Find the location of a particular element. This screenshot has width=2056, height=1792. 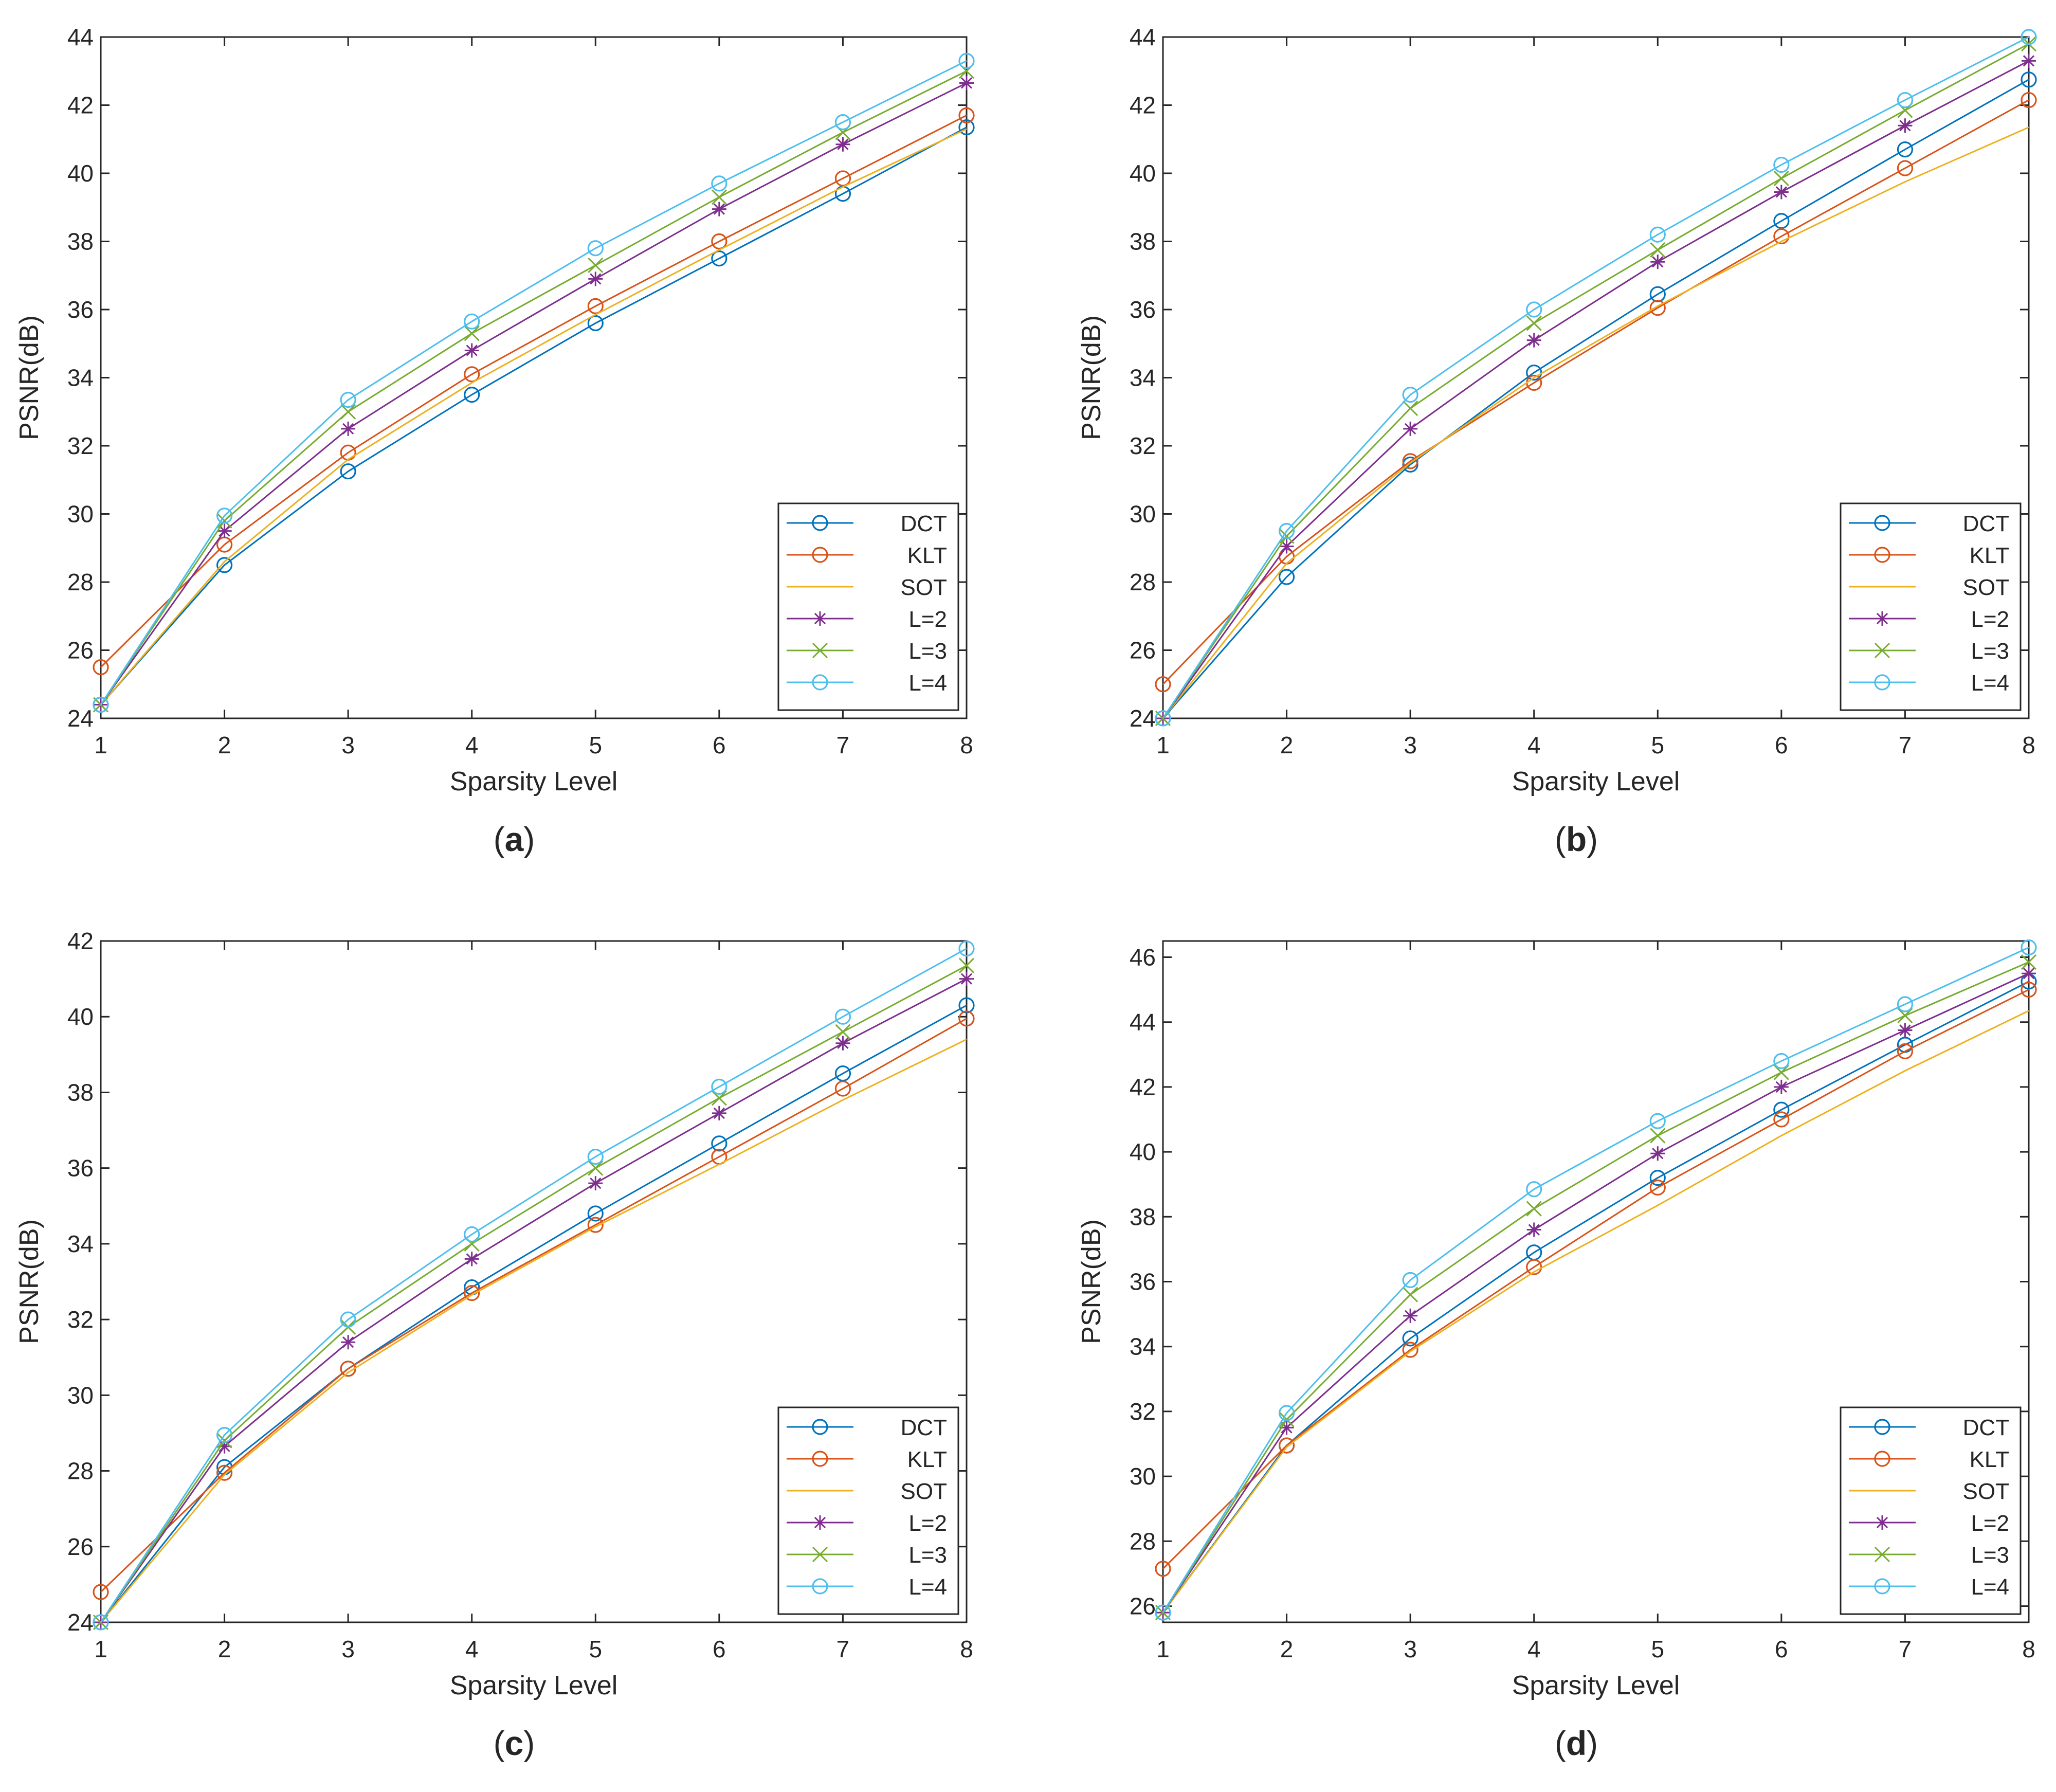

x-tick-label: 8 is located at coordinates (2028, 1649).